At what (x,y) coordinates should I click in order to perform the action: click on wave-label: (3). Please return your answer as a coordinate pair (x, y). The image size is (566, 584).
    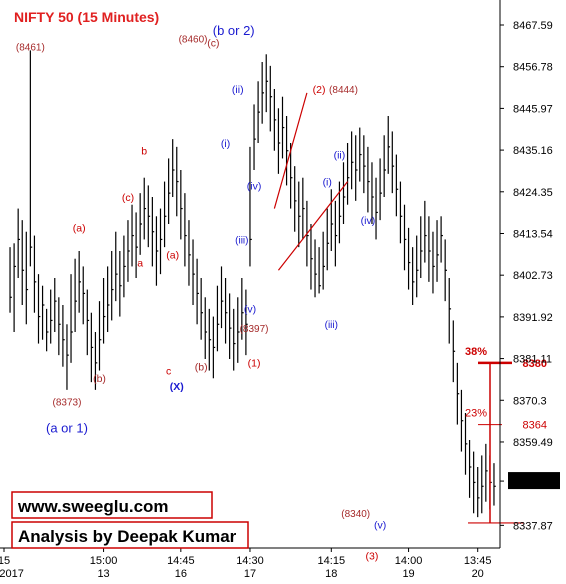
    Looking at the image, I should click on (372, 557).